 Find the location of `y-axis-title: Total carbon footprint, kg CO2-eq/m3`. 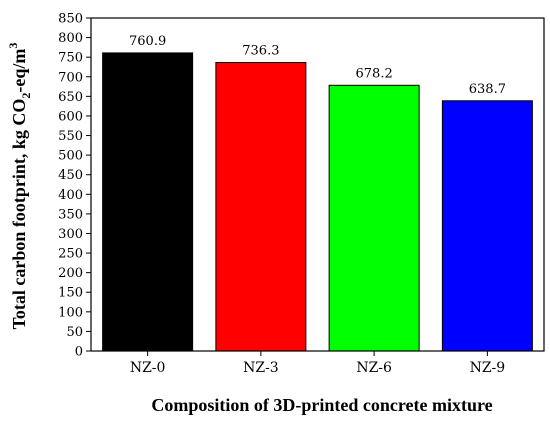

y-axis-title: Total carbon footprint, kg CO2-eq/m3 is located at coordinates (19, 186).